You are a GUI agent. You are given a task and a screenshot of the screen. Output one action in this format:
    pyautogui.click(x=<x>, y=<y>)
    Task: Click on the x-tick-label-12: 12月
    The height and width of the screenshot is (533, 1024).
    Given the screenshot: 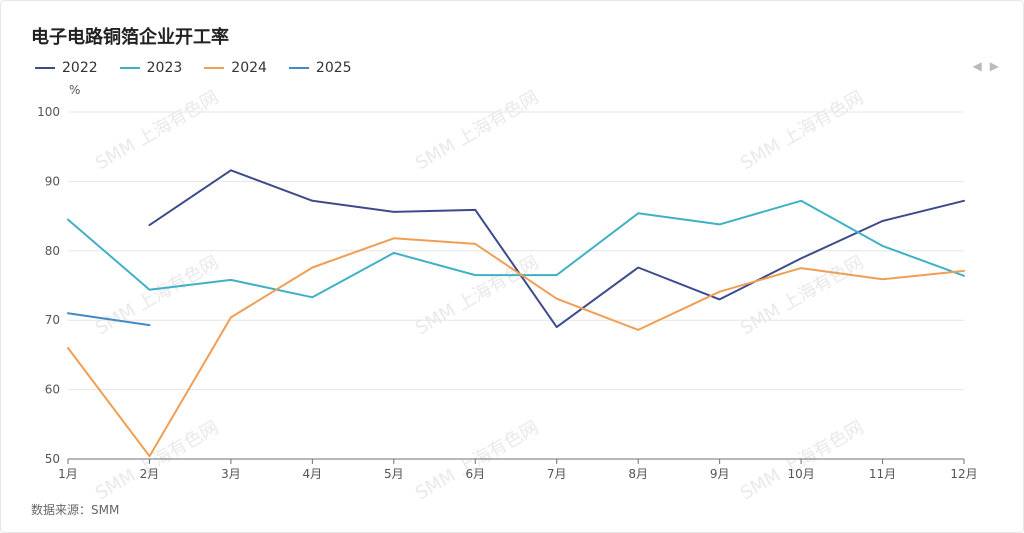 What is the action you would take?
    pyautogui.click(x=963, y=474)
    